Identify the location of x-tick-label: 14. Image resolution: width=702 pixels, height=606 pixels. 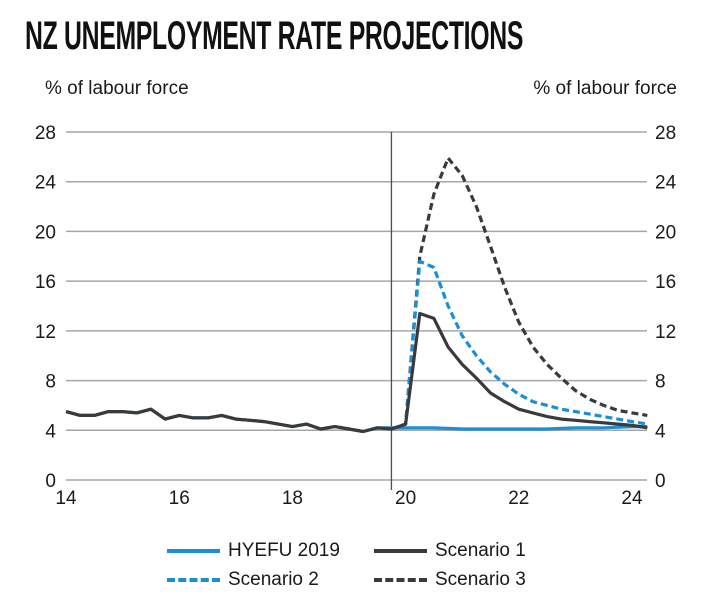
(66, 498).